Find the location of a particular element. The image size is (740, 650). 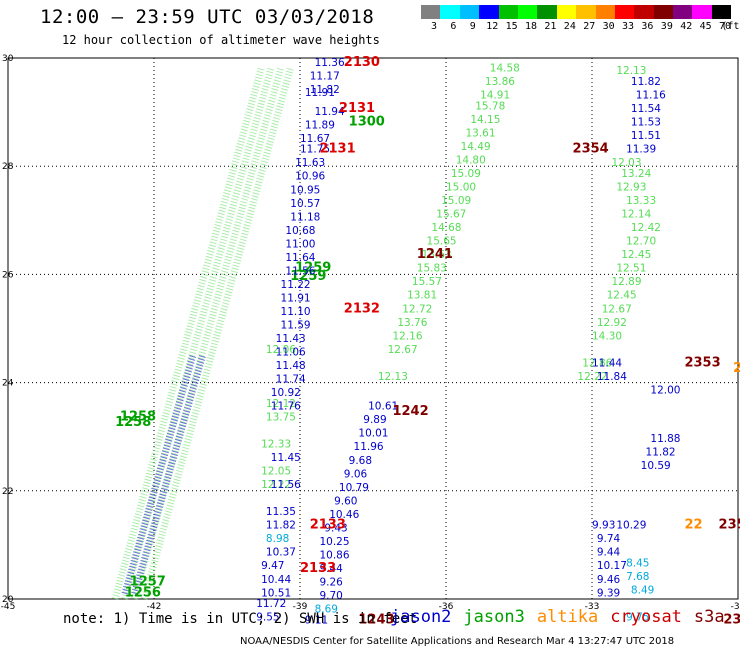

colorbar is located at coordinates (576, 12).